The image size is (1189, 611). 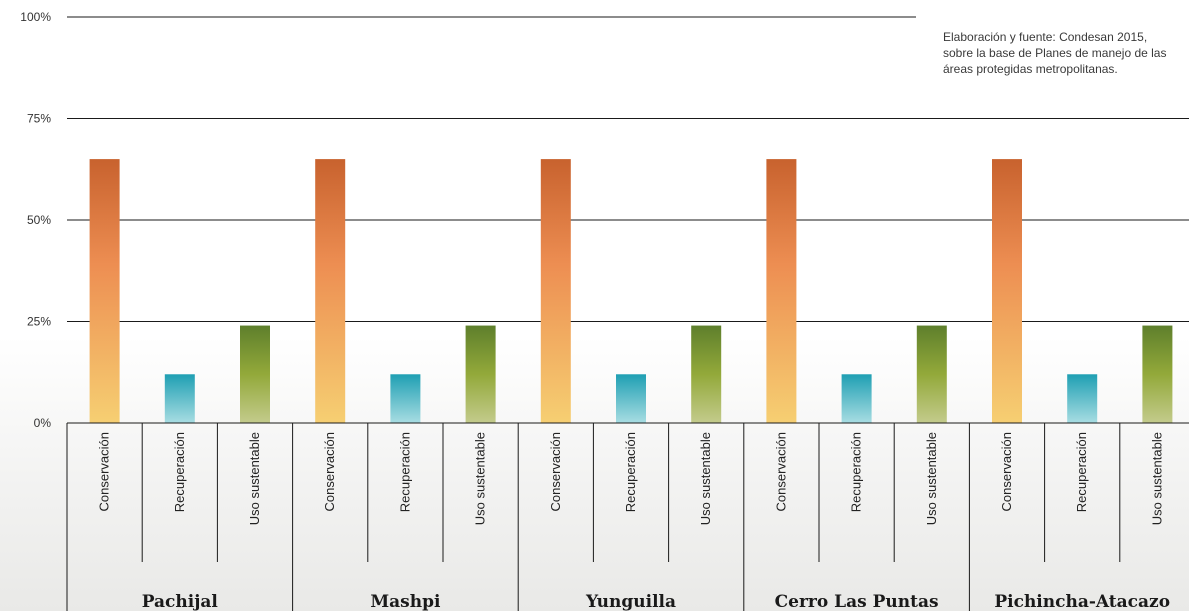 What do you see at coordinates (405, 601) in the screenshot?
I see `group-label: Mashpi` at bounding box center [405, 601].